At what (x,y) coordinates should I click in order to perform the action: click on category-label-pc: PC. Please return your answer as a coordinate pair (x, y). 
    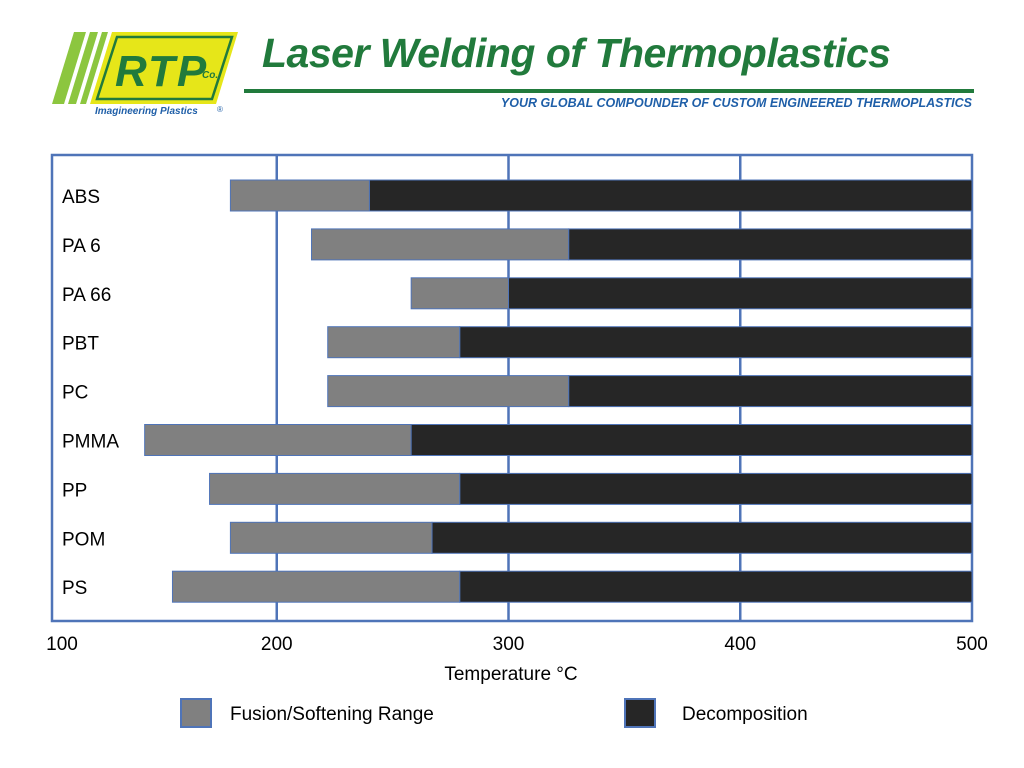
    Looking at the image, I should click on (75, 393).